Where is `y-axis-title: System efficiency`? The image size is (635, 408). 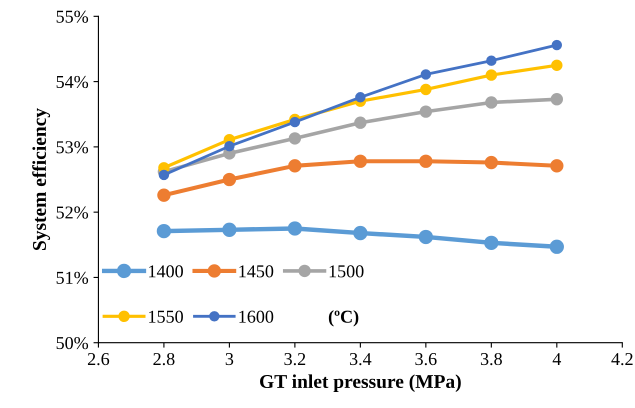 y-axis-title: System efficiency is located at coordinates (41, 179).